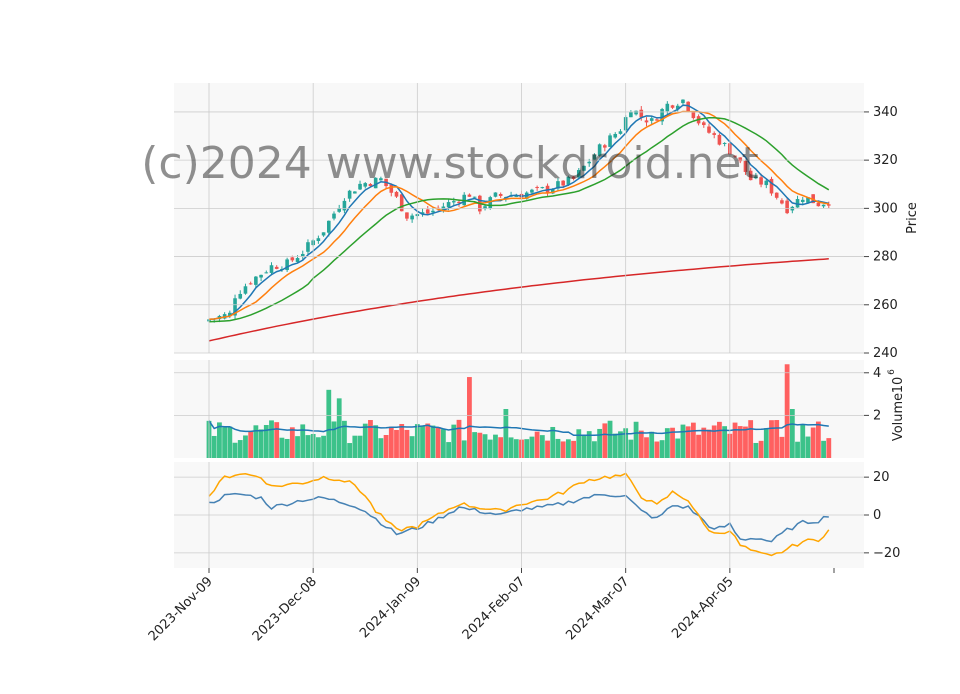 The height and width of the screenshot is (694, 960). Describe the element at coordinates (597, 608) in the screenshot. I see `x-tick-label: 2024-Mar-07` at that location.